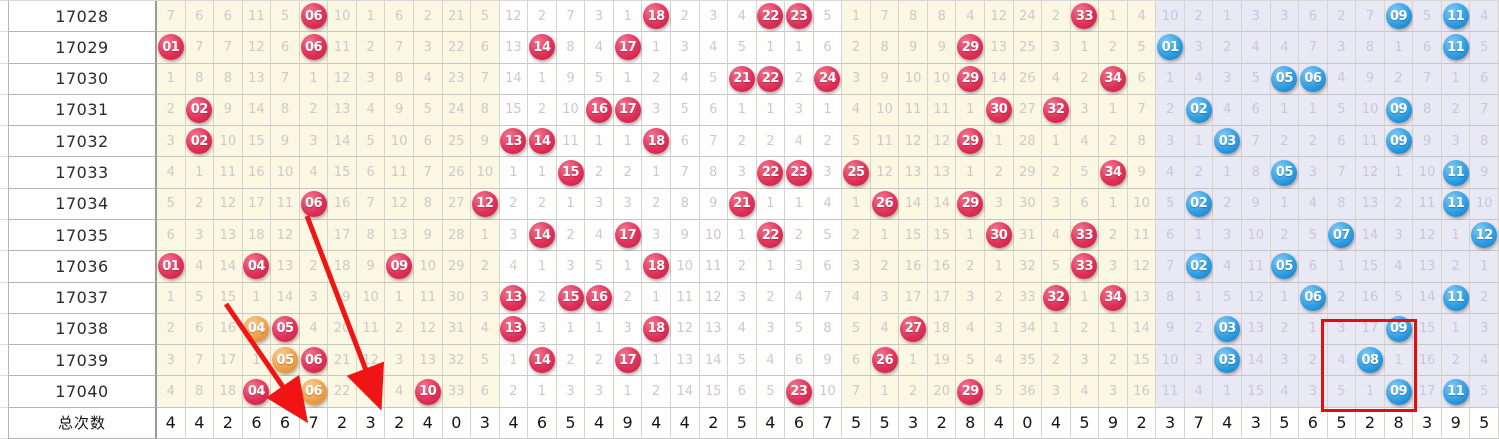 Image resolution: width=1499 pixels, height=439 pixels. Describe the element at coordinates (798, 172) in the screenshot. I see `red-ball: 23` at that location.